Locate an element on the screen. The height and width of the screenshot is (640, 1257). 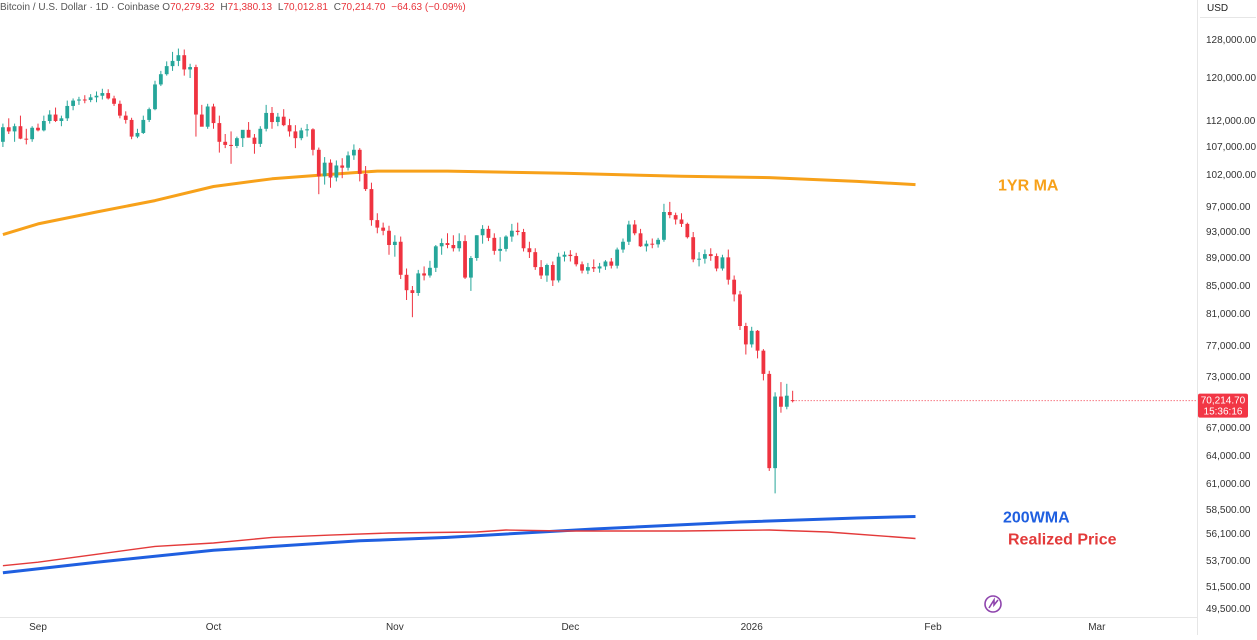
series-label: 200WMA is located at coordinates (1036, 518).